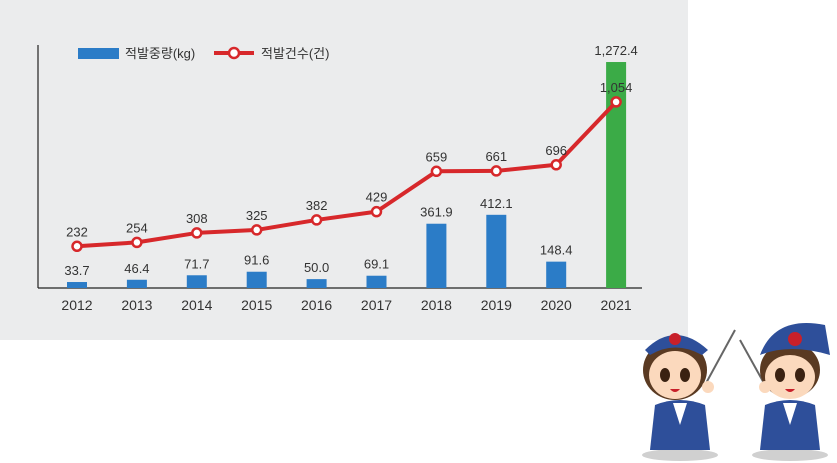 The width and height of the screenshot is (837, 463). I want to click on line-label-2015: 325, so click(257, 215).